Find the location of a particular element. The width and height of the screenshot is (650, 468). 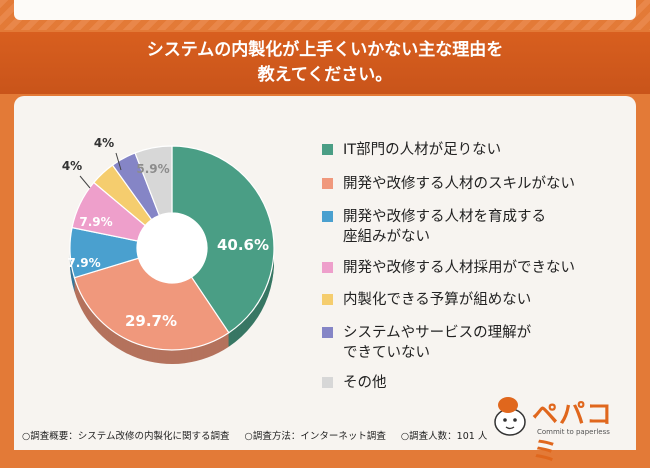

slice-value-label: 29.7% is located at coordinates (151, 321).